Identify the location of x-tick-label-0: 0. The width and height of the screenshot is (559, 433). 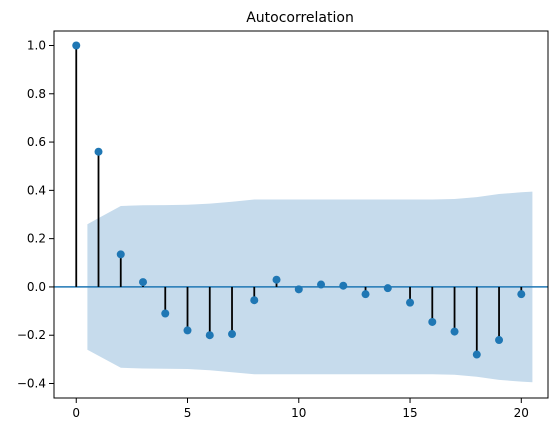
(76, 413).